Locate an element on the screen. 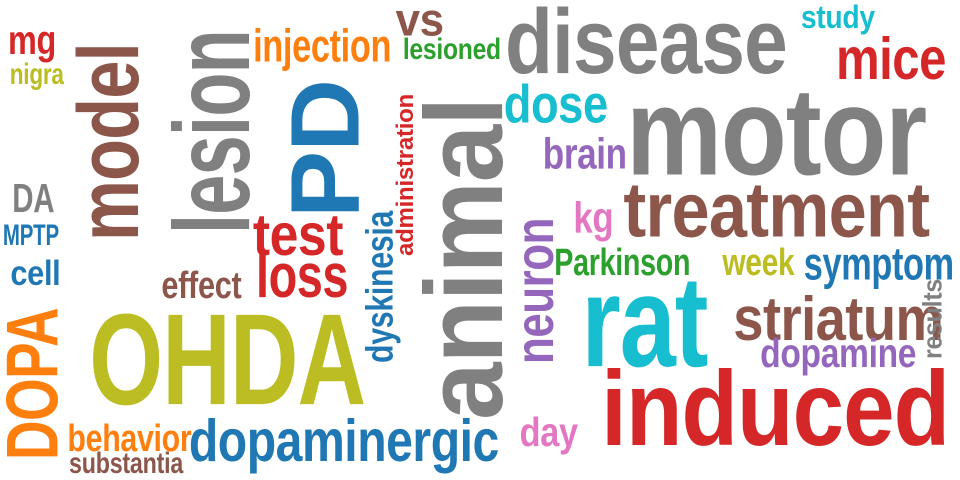 The image size is (960, 480). word-dopa: DOPA is located at coordinates (37, 384).